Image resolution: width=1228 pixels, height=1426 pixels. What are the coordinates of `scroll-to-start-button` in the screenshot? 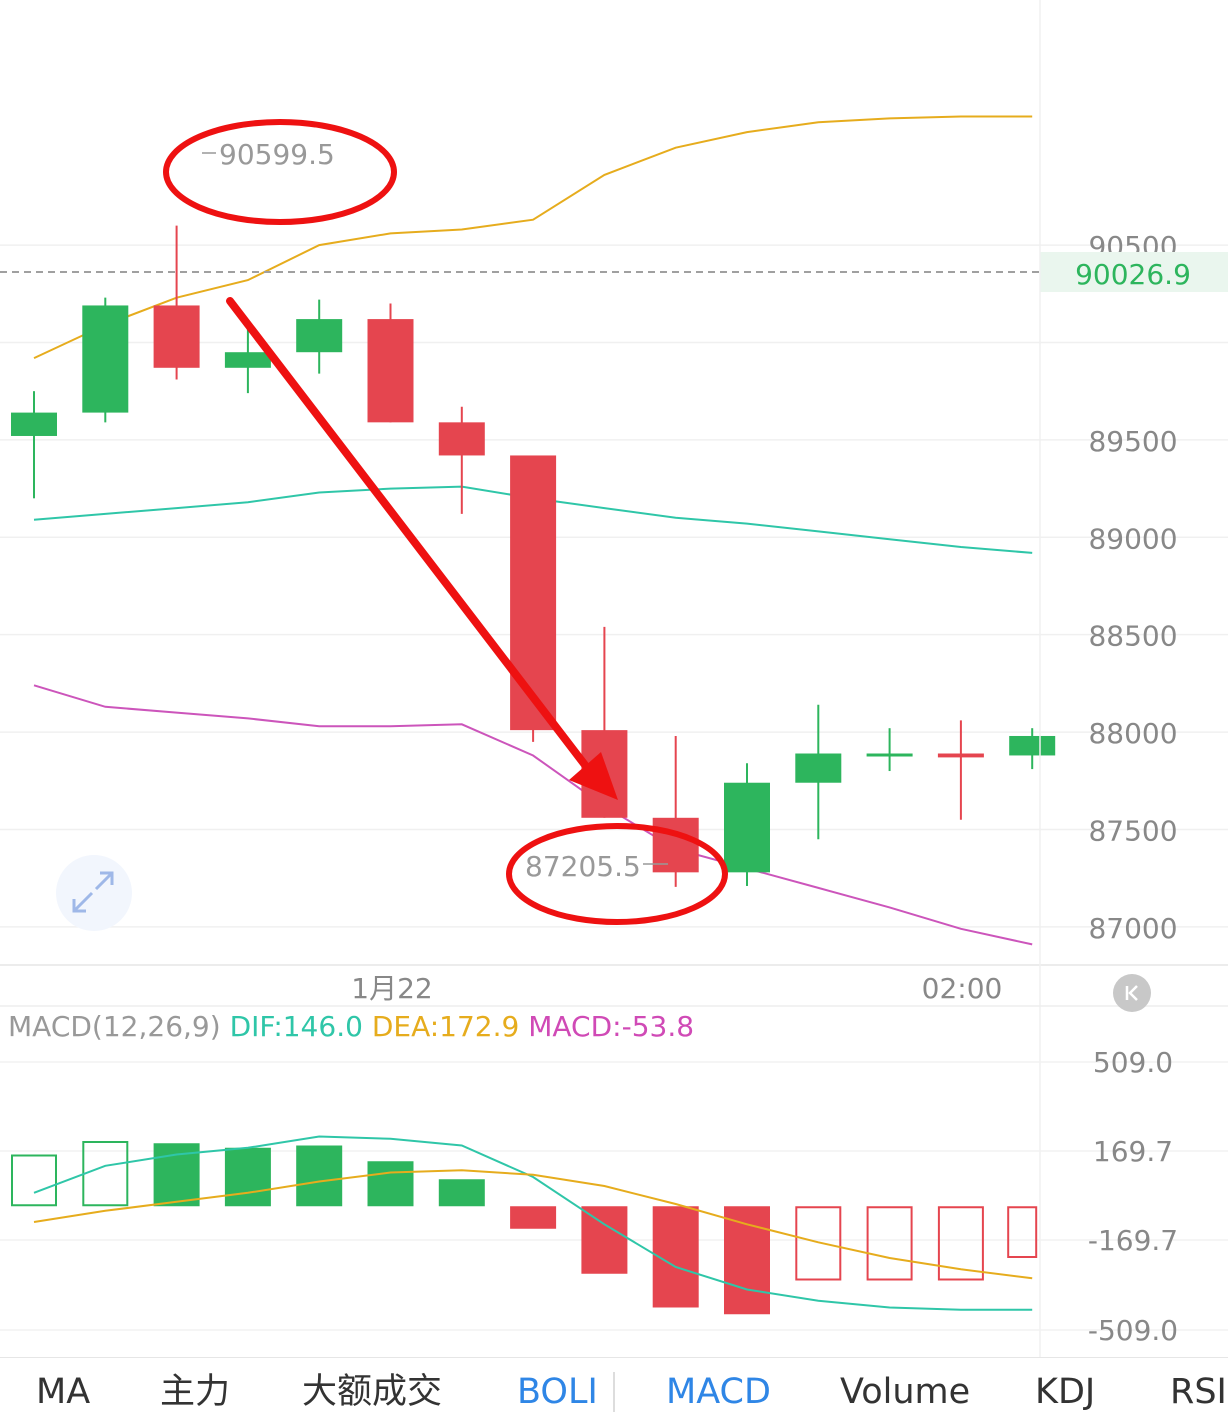 It's located at (1132, 993).